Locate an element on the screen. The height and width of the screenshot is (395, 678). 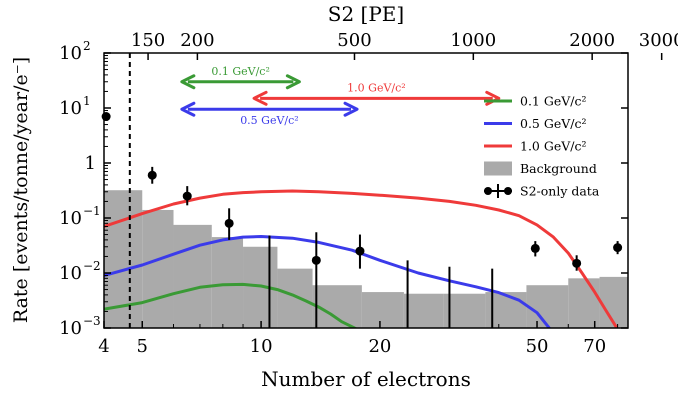
annotation-arrow-0: 0.1 GeV/c² is located at coordinates (240, 77).